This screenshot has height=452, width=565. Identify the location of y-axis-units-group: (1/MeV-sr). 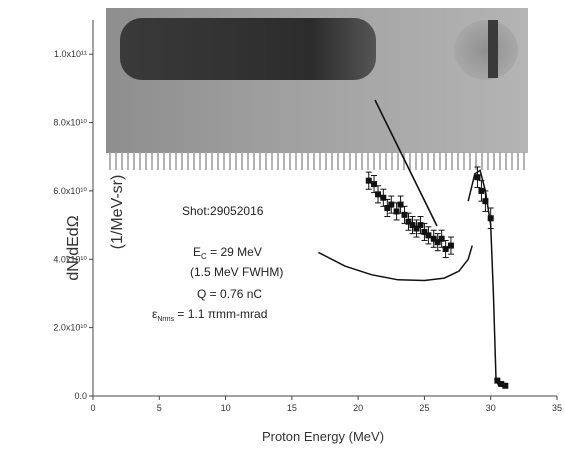
(117, 212).